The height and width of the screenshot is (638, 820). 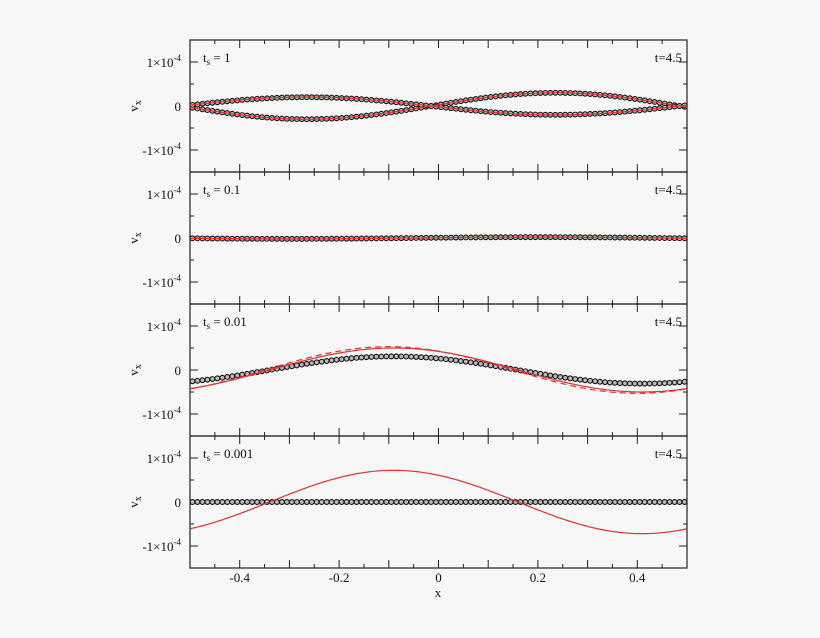 I want to click on panel-4: 1×10⁻⁴ 0 -1×10-4 vx ts = 0.001 t=4.5, so click(x=407, y=502).